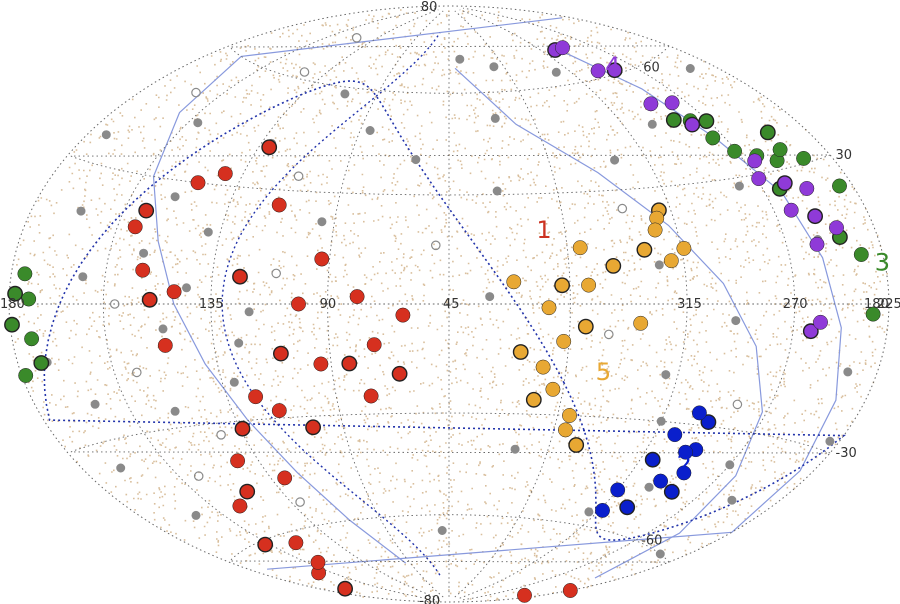  Describe the element at coordinates (888, 304) in the screenshot. I see `longitude-tick-label: 225` at that location.